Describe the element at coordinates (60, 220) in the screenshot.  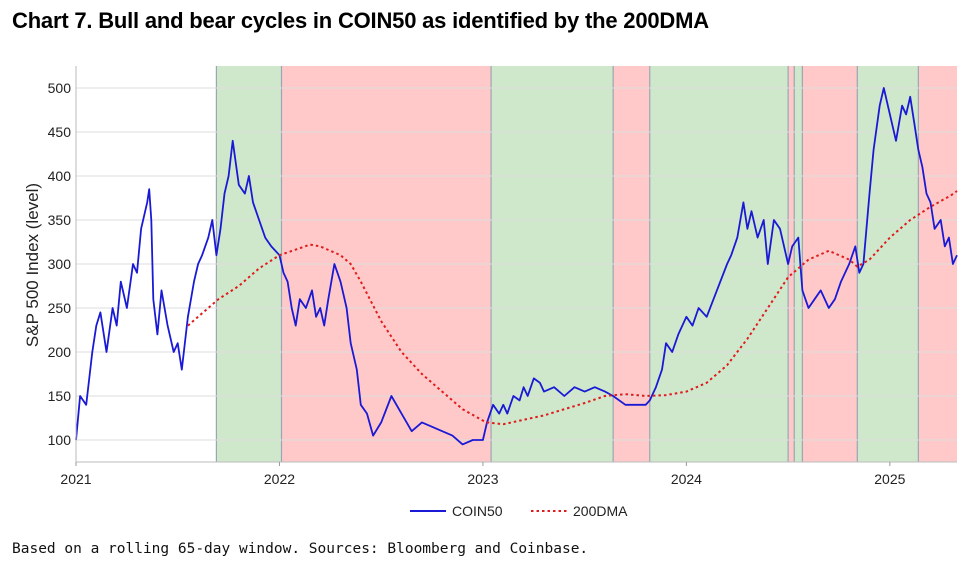
I see `y-tick-label: 350` at that location.